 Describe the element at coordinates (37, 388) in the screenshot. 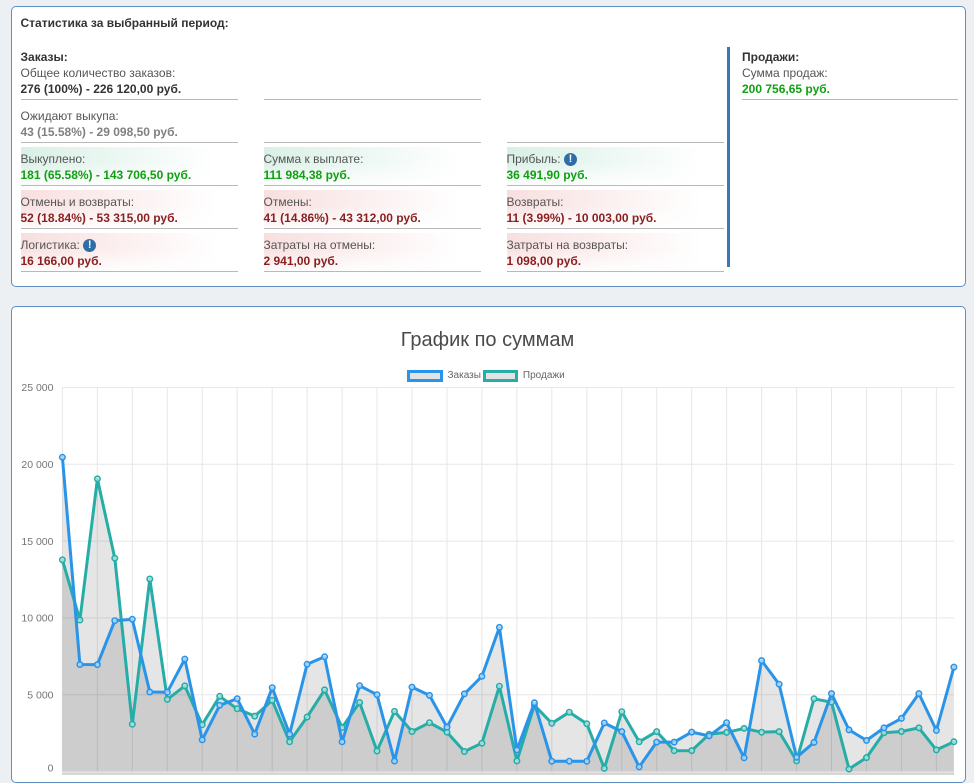

I see `svg-text: 25 000` at that location.